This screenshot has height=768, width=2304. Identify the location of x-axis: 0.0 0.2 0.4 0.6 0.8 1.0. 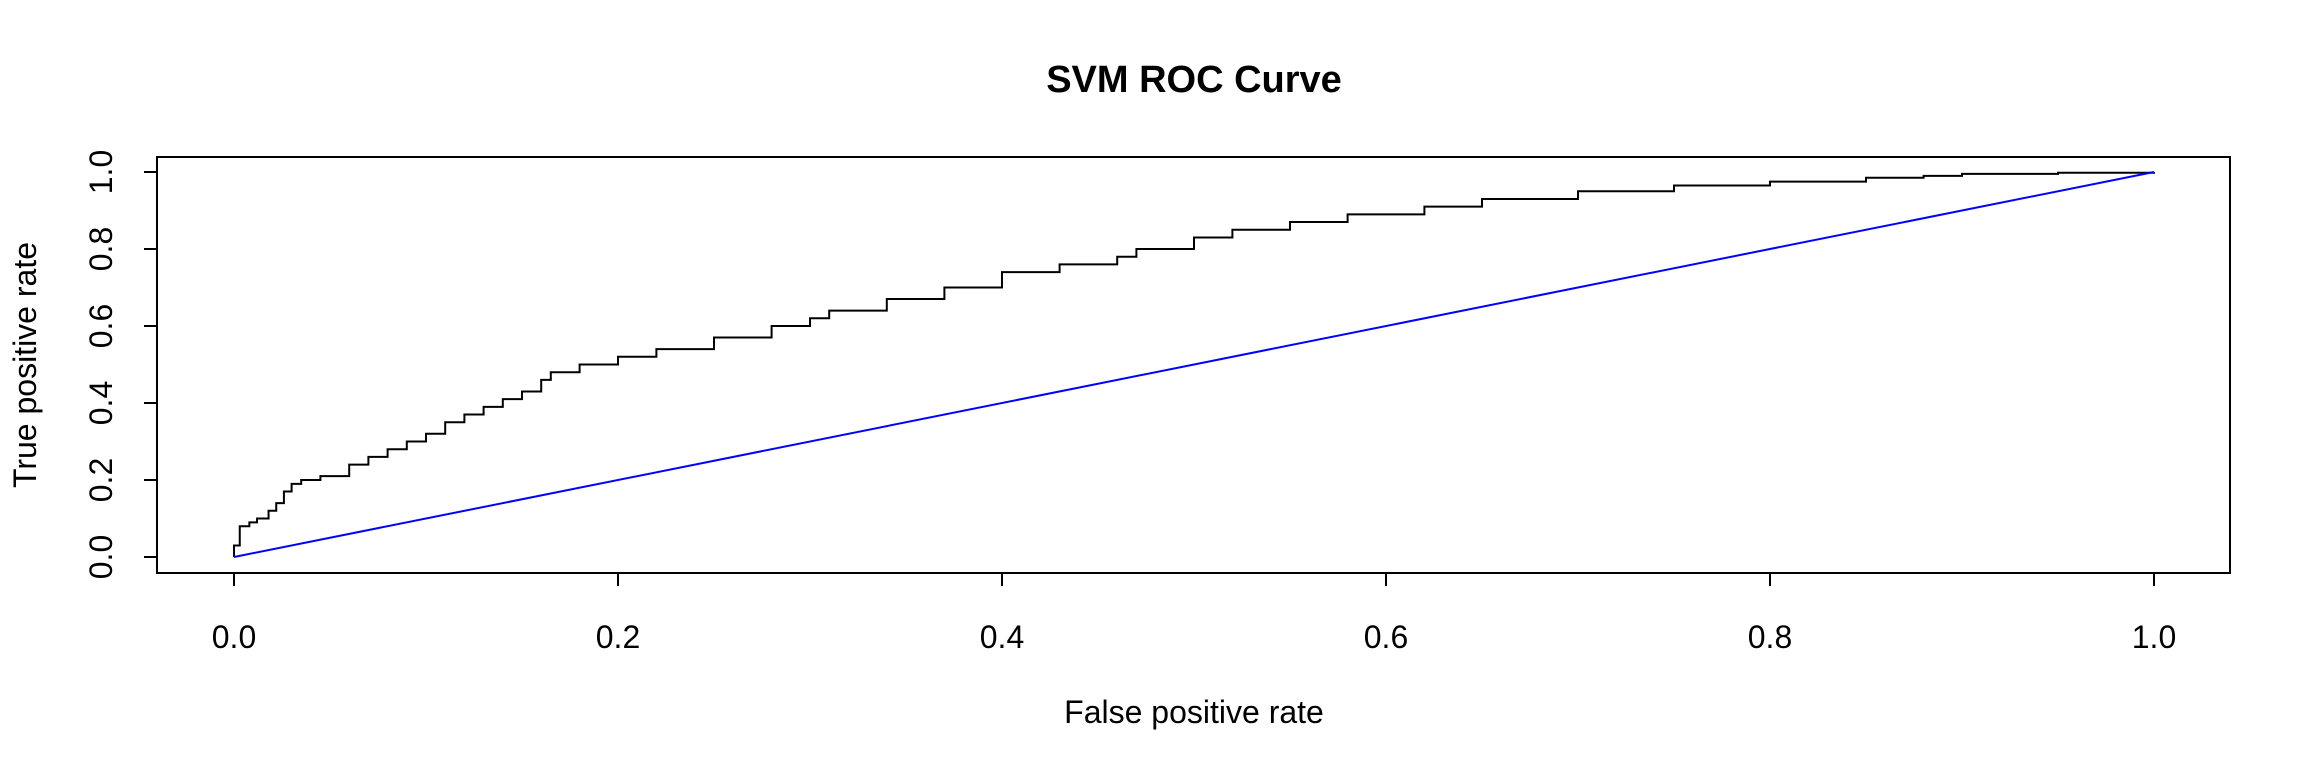
(1194, 613).